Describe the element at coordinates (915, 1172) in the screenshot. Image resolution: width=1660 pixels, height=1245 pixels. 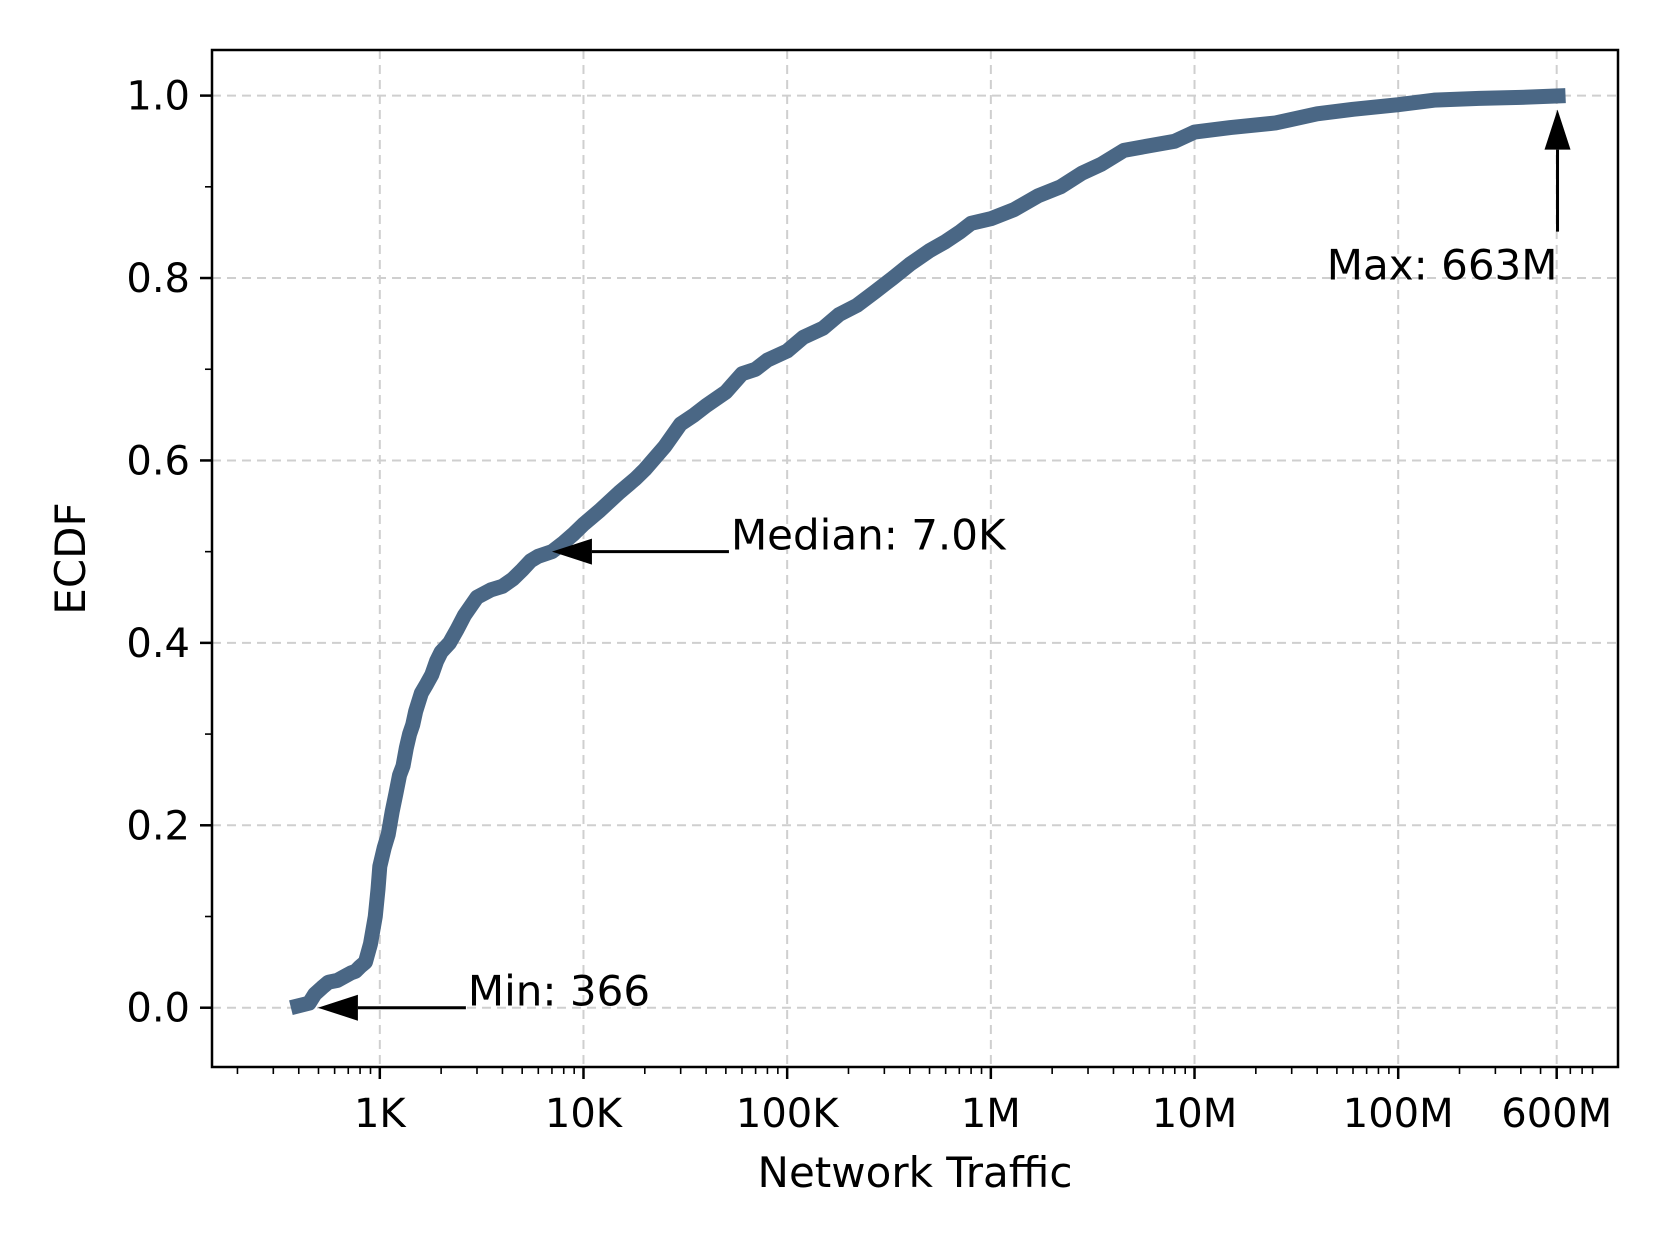
I see `x-axis-label: Network Traffic` at that location.